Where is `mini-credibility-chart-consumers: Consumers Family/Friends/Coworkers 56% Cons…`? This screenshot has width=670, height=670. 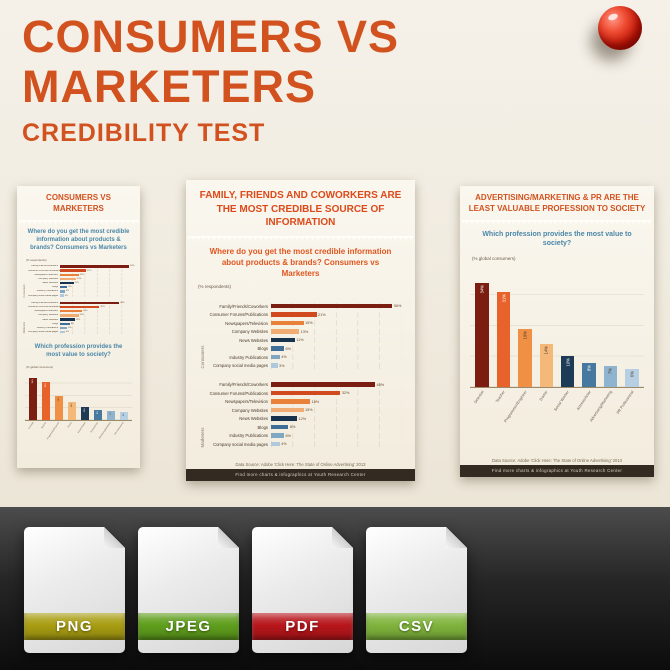
mini-credibility-chart-consumers: Consumers Family/Friends/Coworkers 56% Cons… is located at coordinates (79, 281).